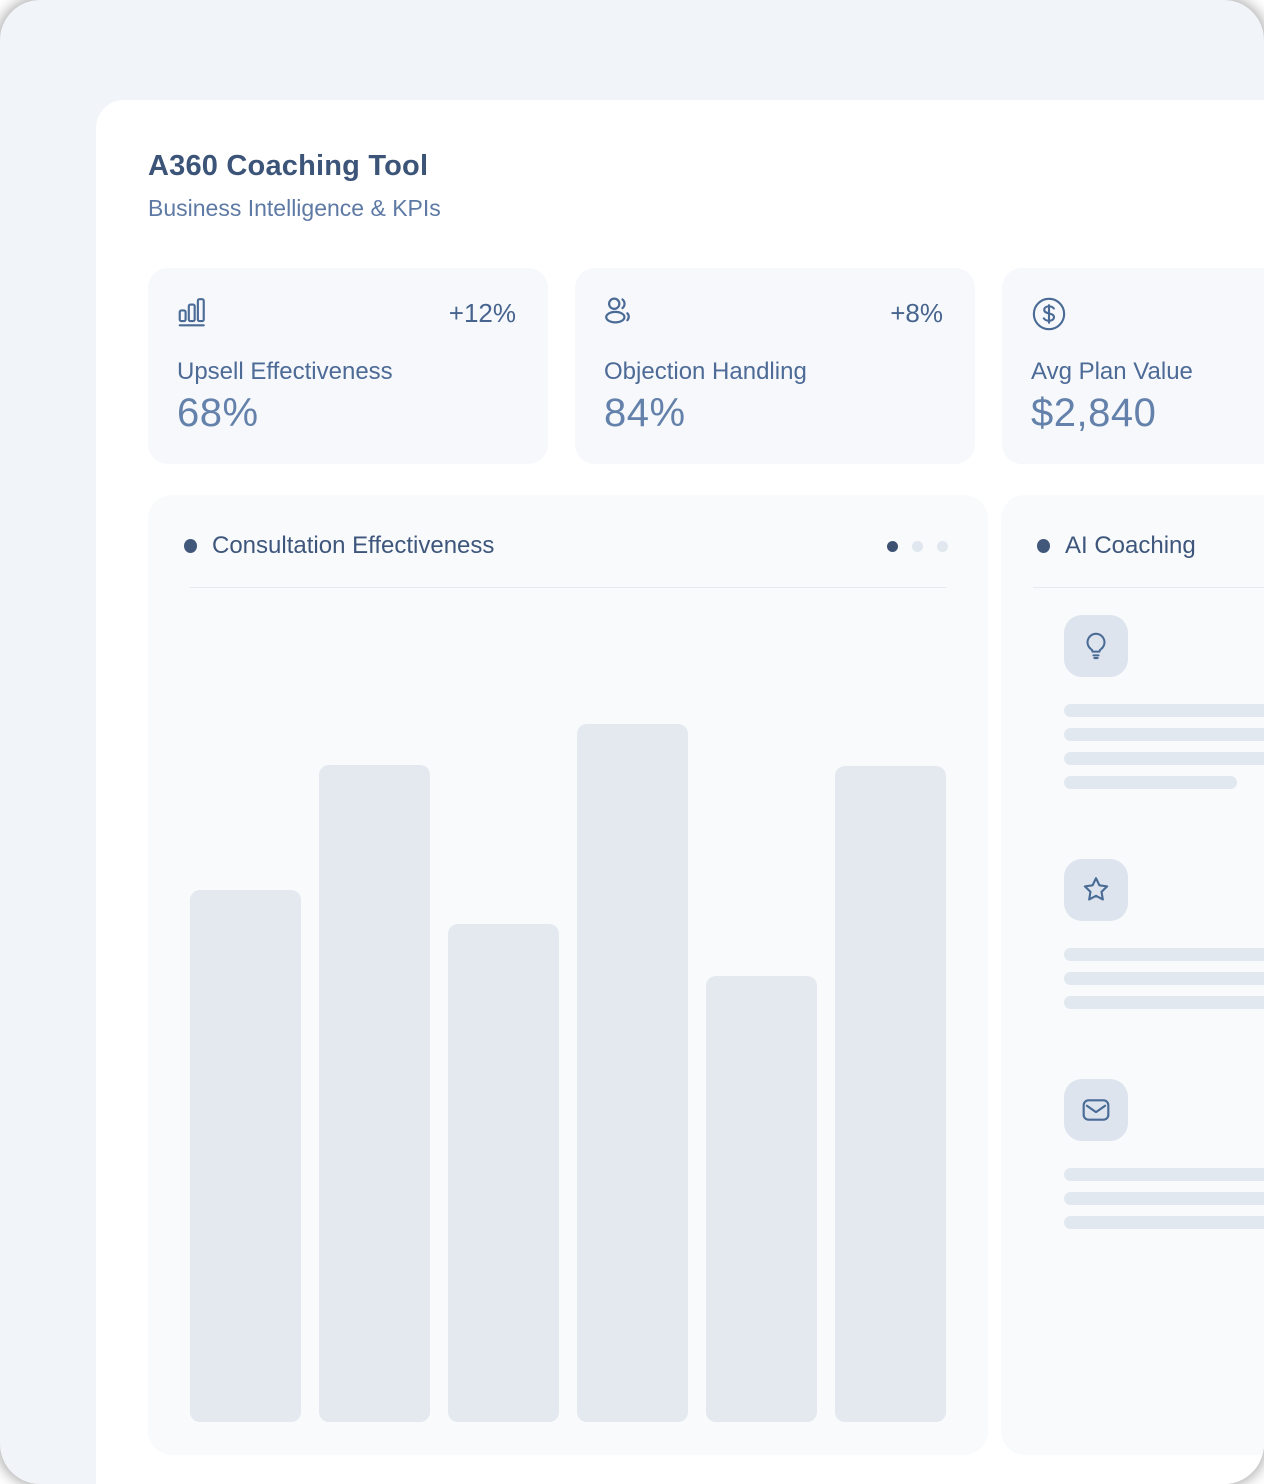  Describe the element at coordinates (1096, 1110) in the screenshot. I see `mail-icon` at that location.